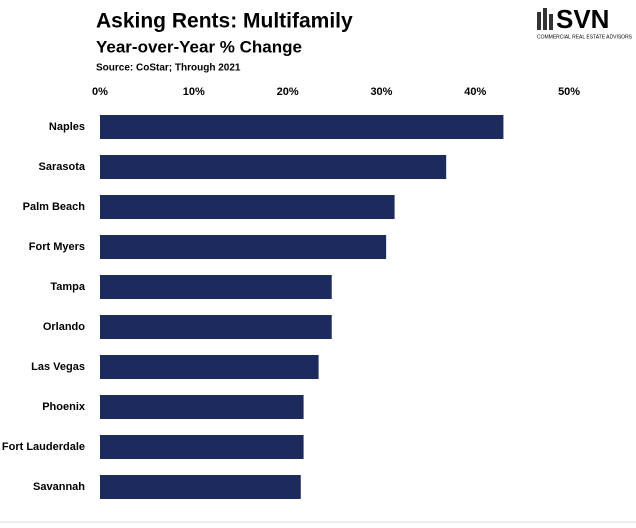 The width and height of the screenshot is (636, 528). Describe the element at coordinates (59, 487) in the screenshot. I see `y-tick-label: Savannah` at that location.